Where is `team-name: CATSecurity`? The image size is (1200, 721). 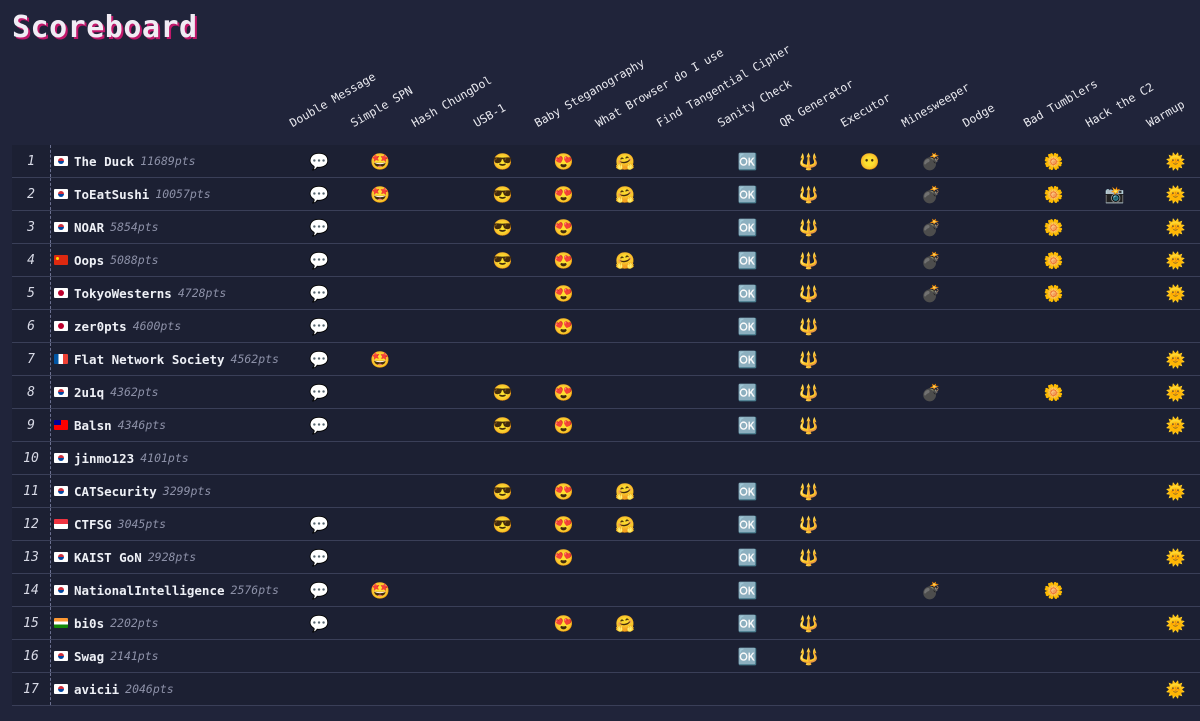 team-name: CATSecurity is located at coordinates (115, 491).